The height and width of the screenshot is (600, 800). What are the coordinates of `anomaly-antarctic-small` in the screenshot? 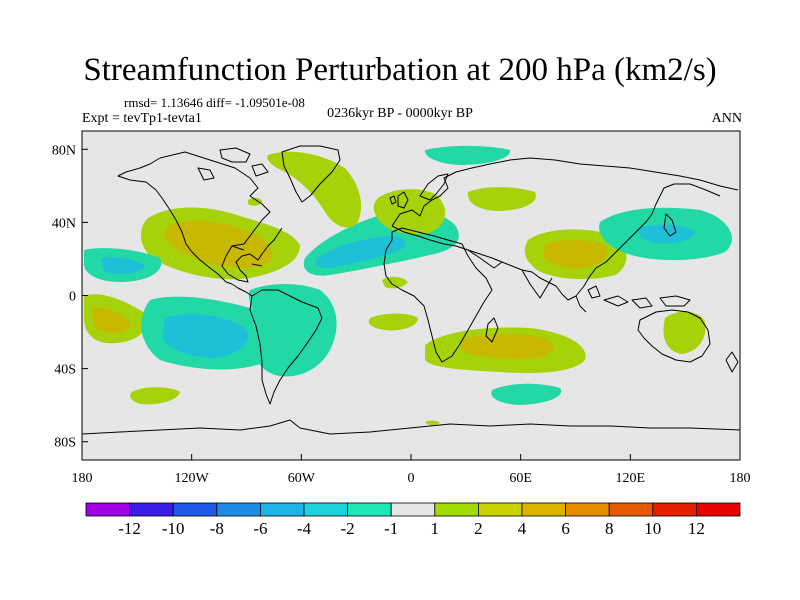 It's located at (432, 423).